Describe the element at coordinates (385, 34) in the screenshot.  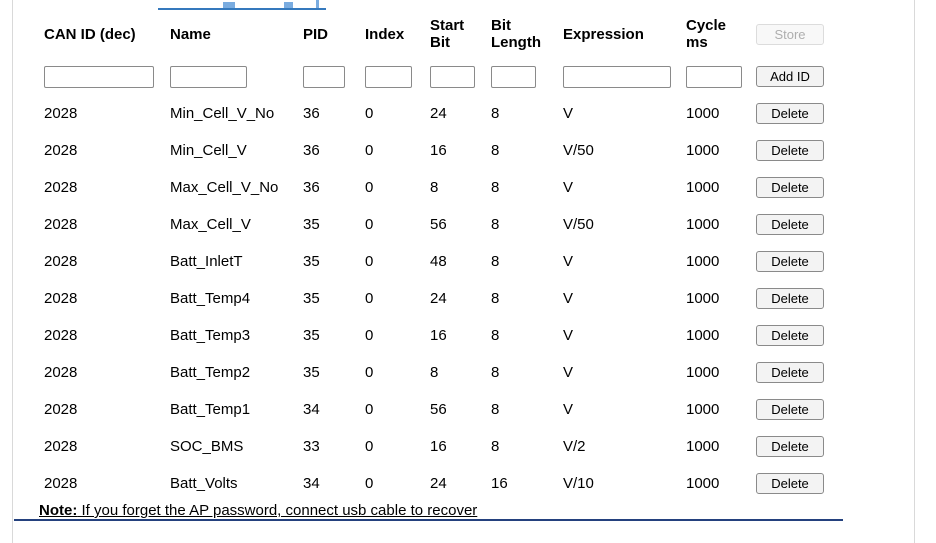
I see `header-index: Index` at that location.